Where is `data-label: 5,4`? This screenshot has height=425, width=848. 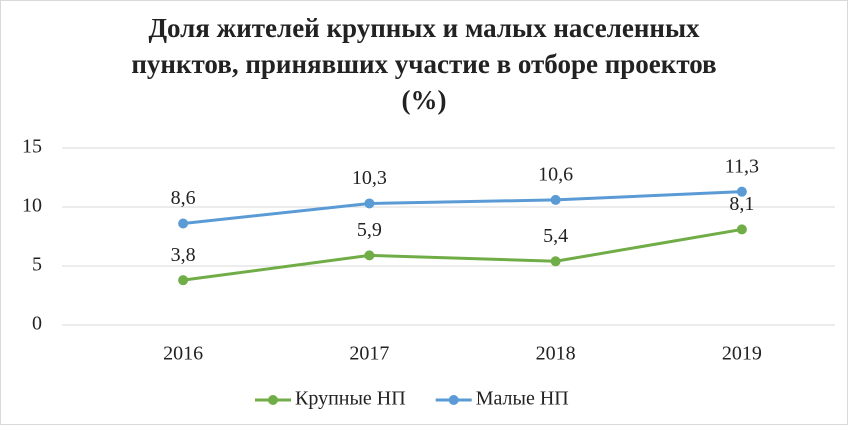 data-label: 5,4 is located at coordinates (555, 236).